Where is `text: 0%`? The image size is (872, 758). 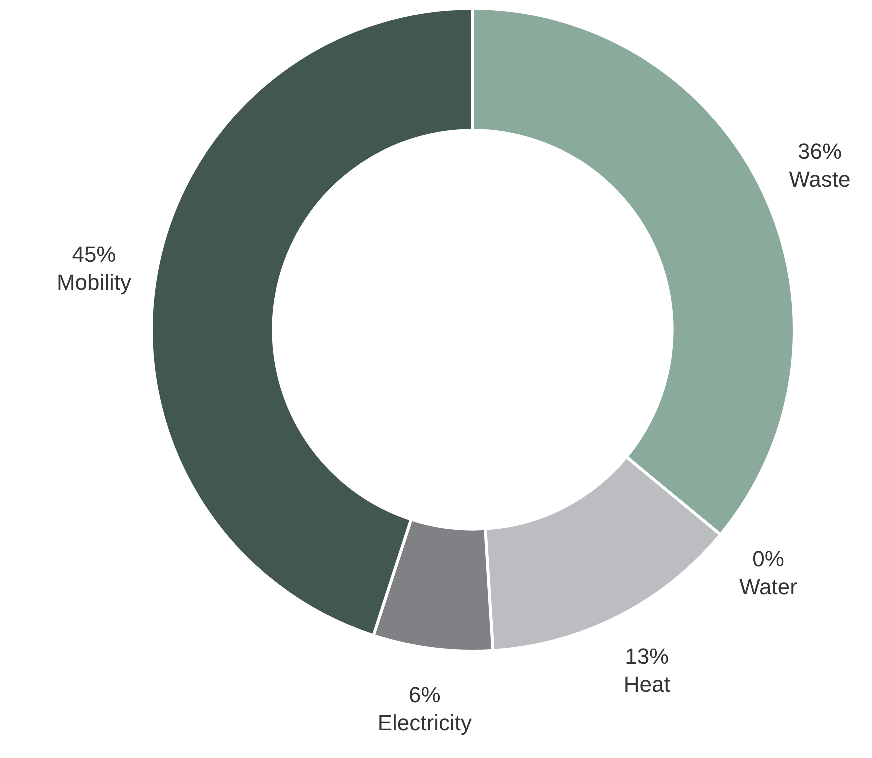 text: 0% is located at coordinates (768, 559).